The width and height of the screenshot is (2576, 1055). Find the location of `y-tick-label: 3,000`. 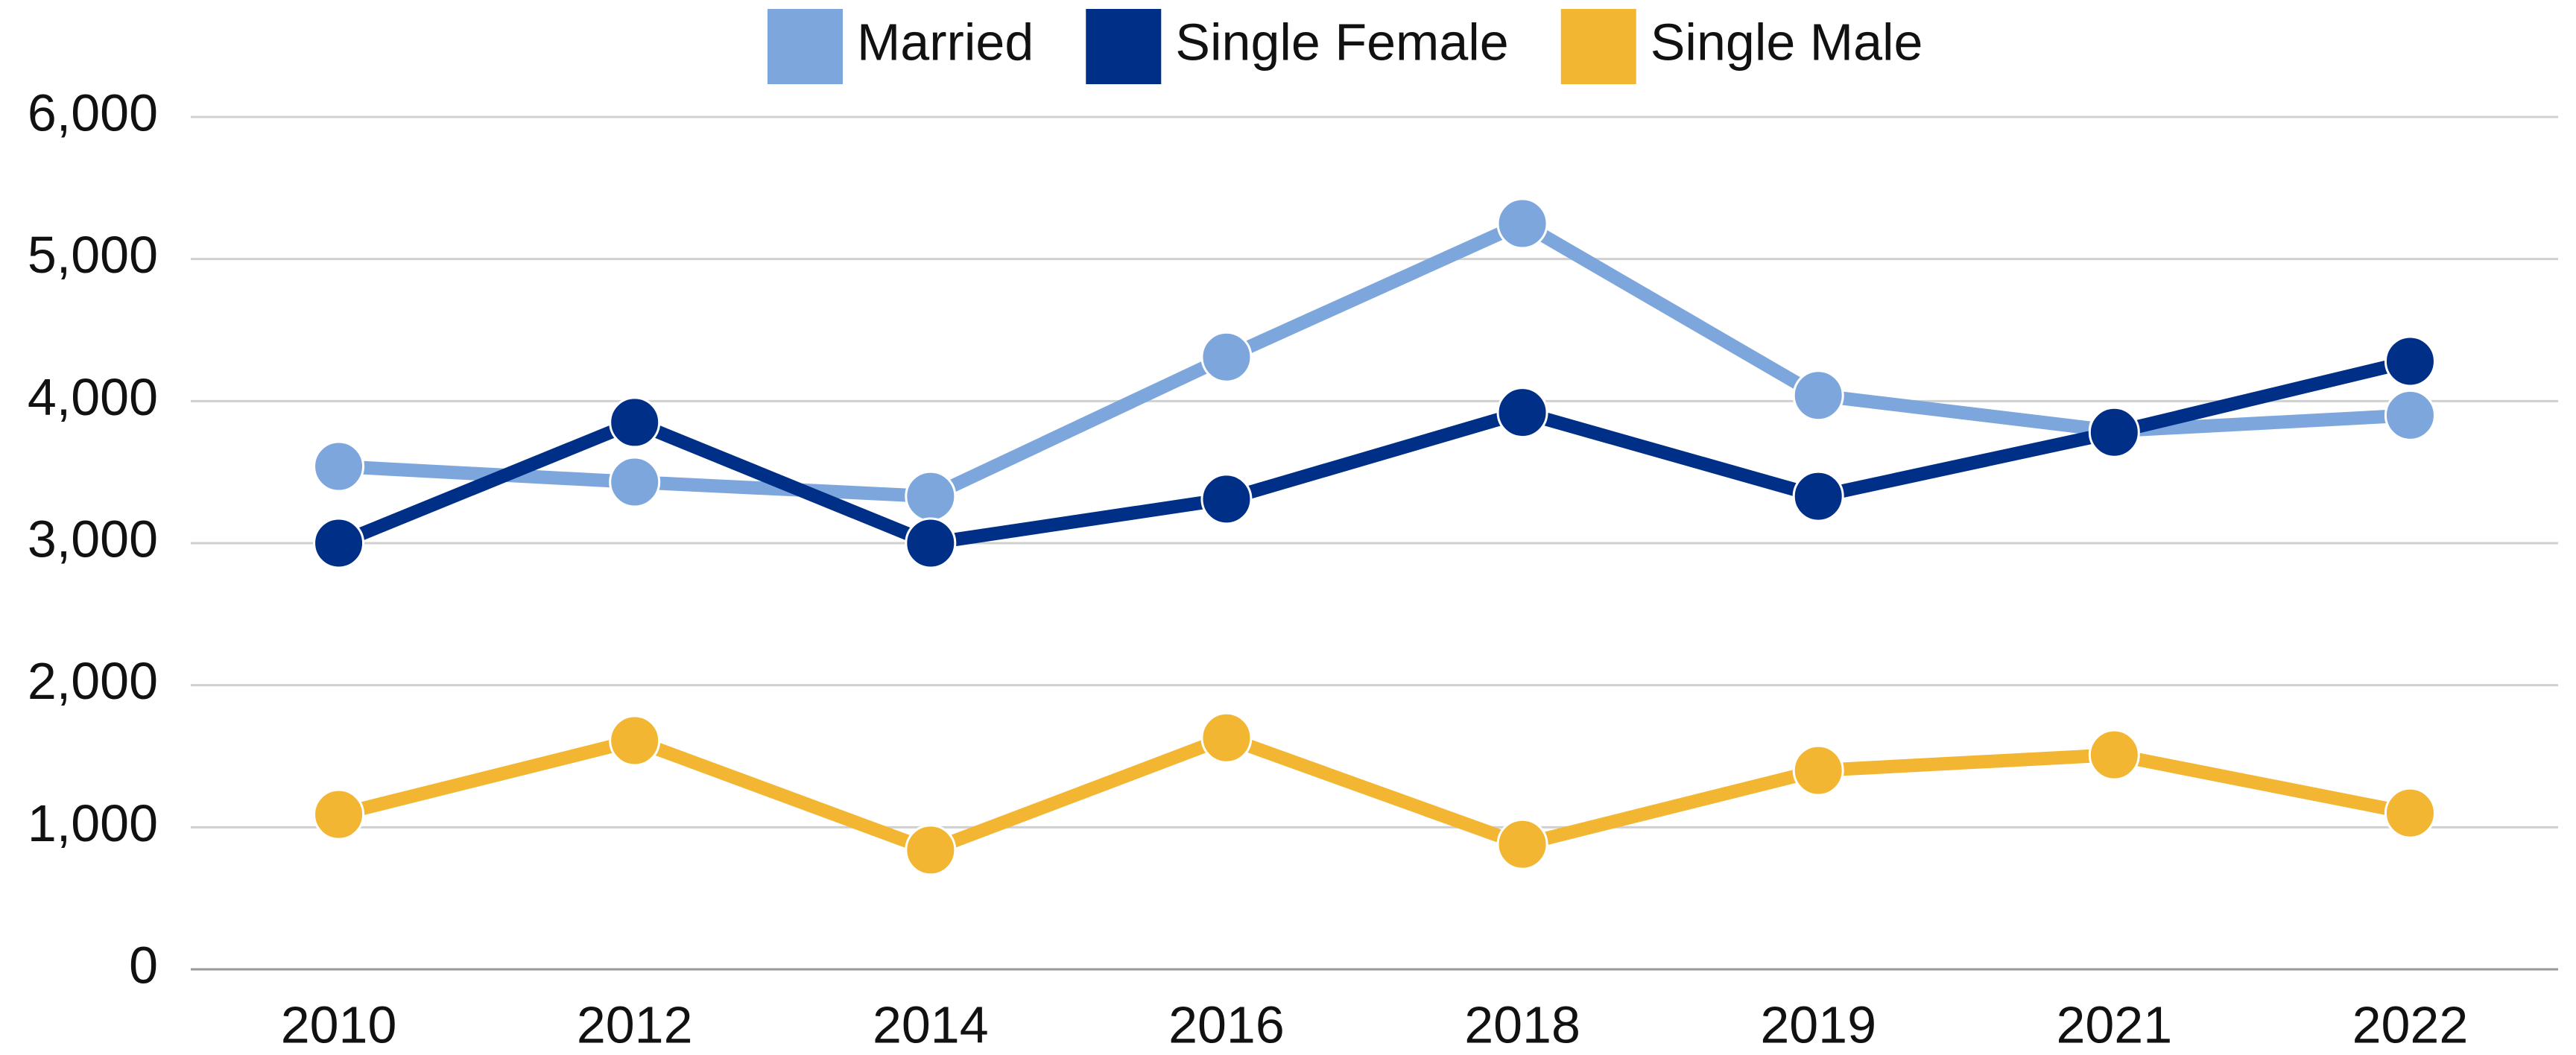

y-tick-label: 3,000 is located at coordinates (93, 539).